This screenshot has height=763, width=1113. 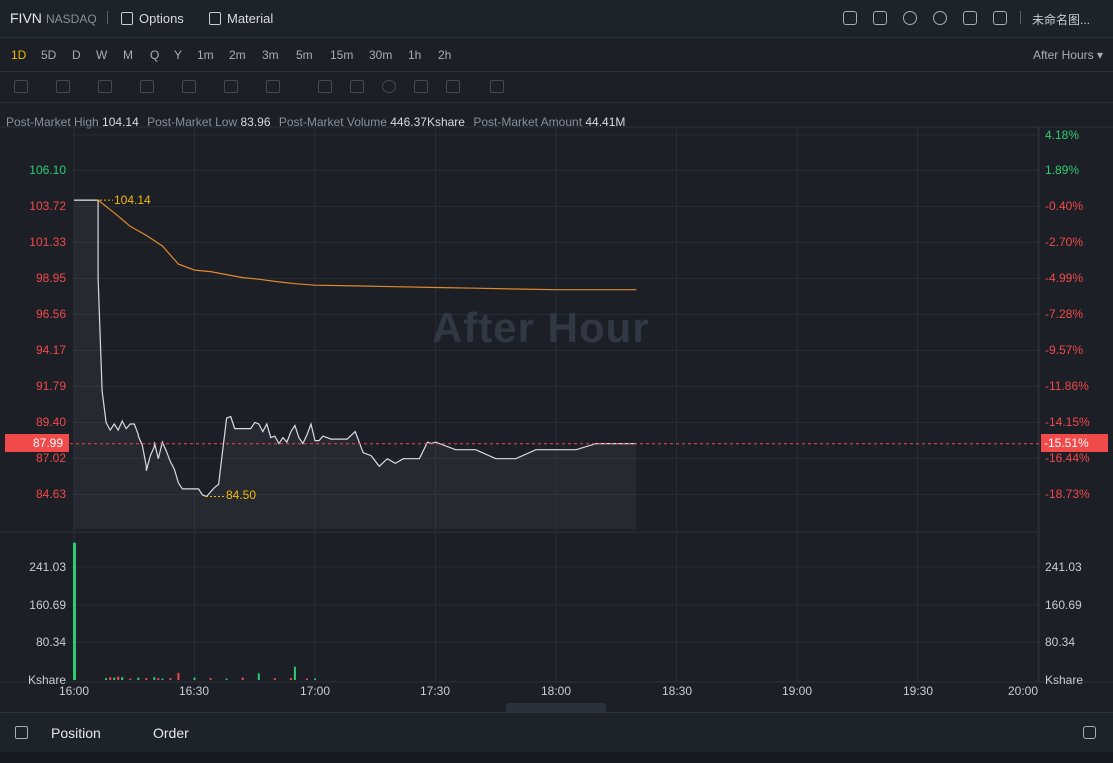 What do you see at coordinates (940, 18) in the screenshot?
I see `settings-icon` at bounding box center [940, 18].